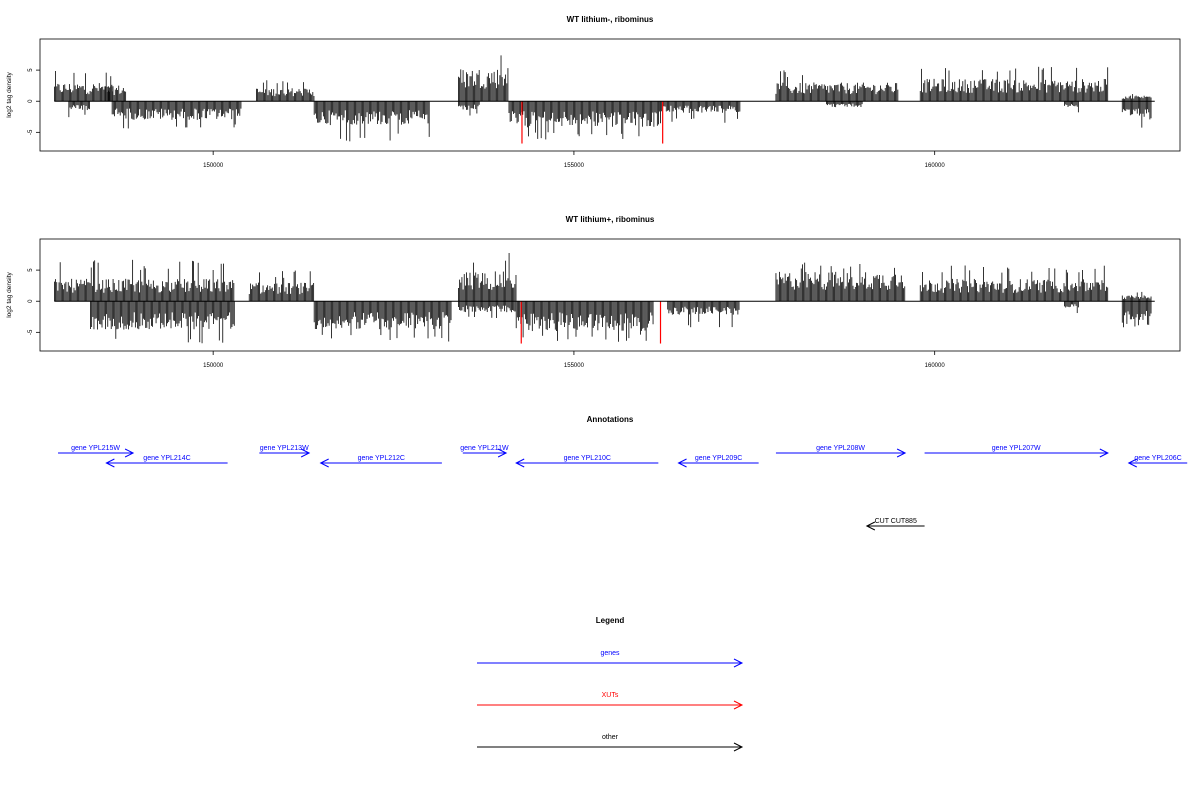 This screenshot has height=800, width=1200. Describe the element at coordinates (1157, 458) in the screenshot. I see `gene-label: gene YPL206C` at that location.